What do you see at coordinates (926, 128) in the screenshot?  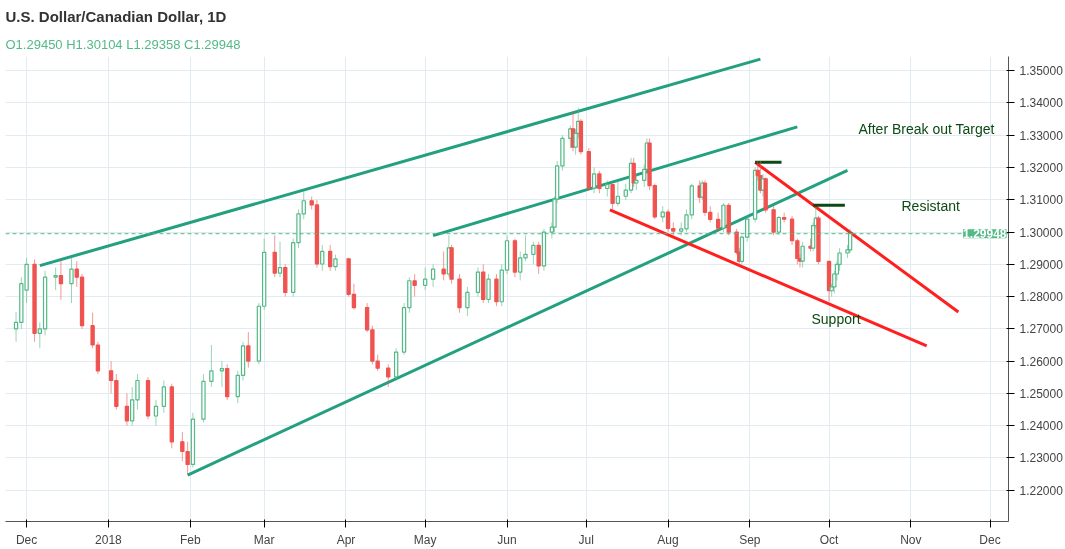 I see `annotation: After Break out Target` at bounding box center [926, 128].